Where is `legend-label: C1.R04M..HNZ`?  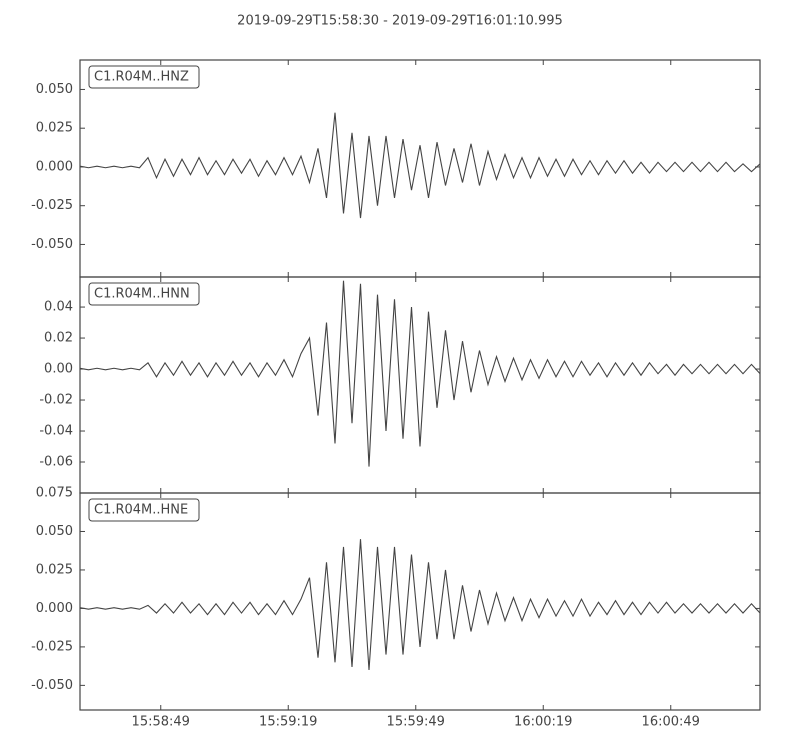
legend-label: C1.R04M..HNZ is located at coordinates (141, 77).